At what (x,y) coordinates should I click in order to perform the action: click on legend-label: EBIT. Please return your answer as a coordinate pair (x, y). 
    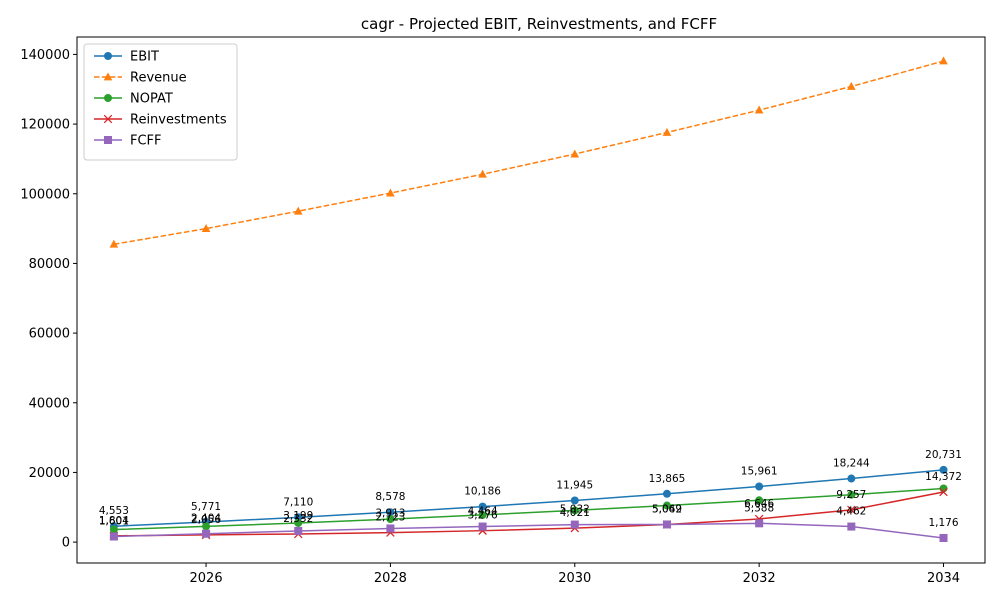
    Looking at the image, I should click on (144, 57).